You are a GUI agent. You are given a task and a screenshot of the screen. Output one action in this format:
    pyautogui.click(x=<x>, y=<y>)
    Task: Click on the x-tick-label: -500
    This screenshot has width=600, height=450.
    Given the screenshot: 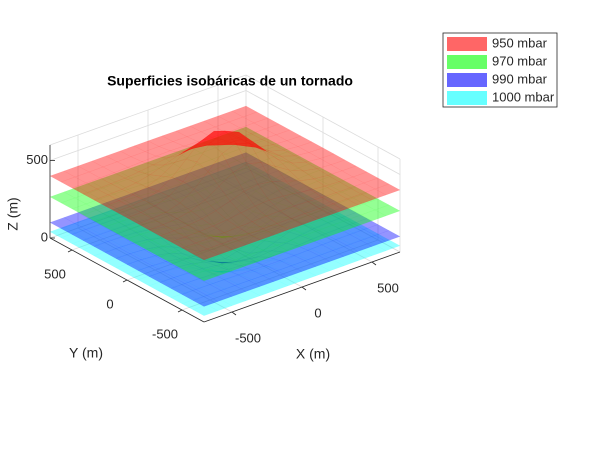 What is the action you would take?
    pyautogui.click(x=248, y=337)
    